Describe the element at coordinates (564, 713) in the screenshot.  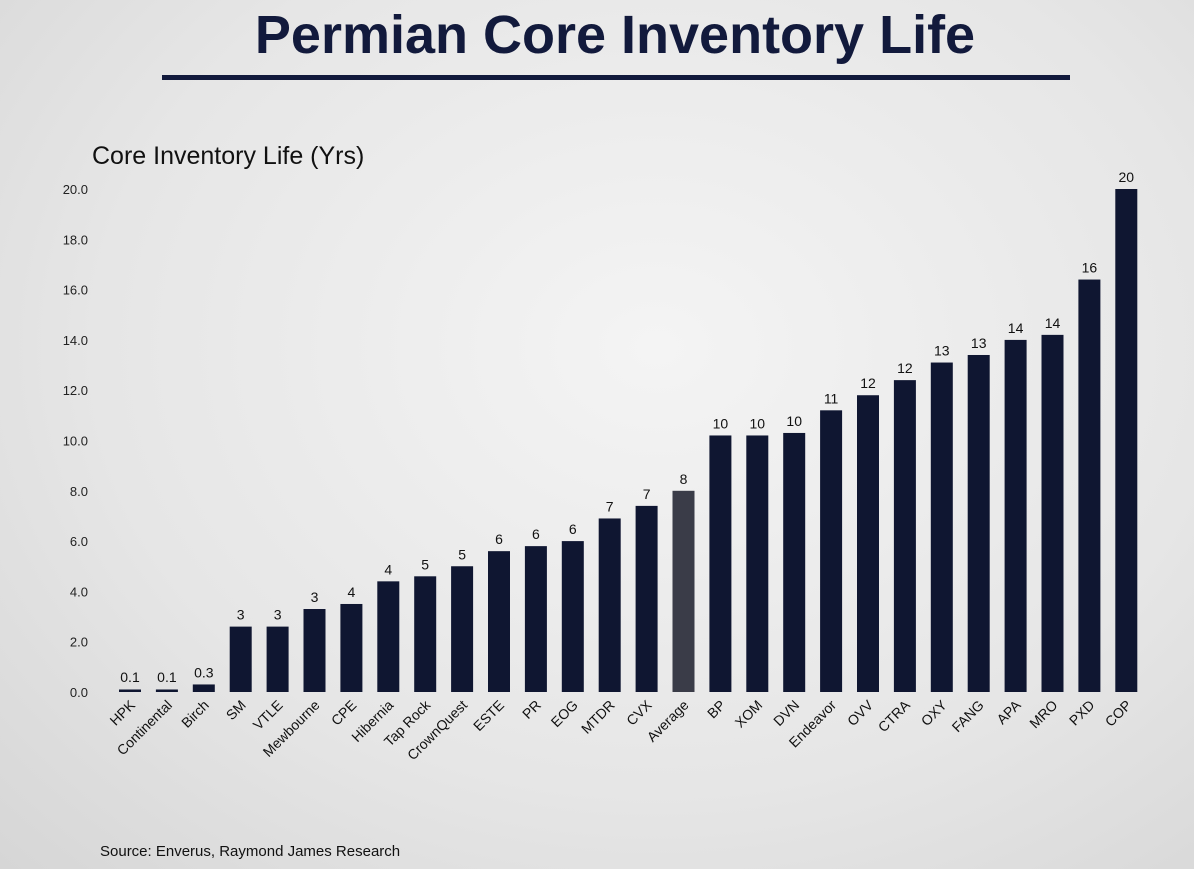
I see `x-tick-label: EOG` at that location.